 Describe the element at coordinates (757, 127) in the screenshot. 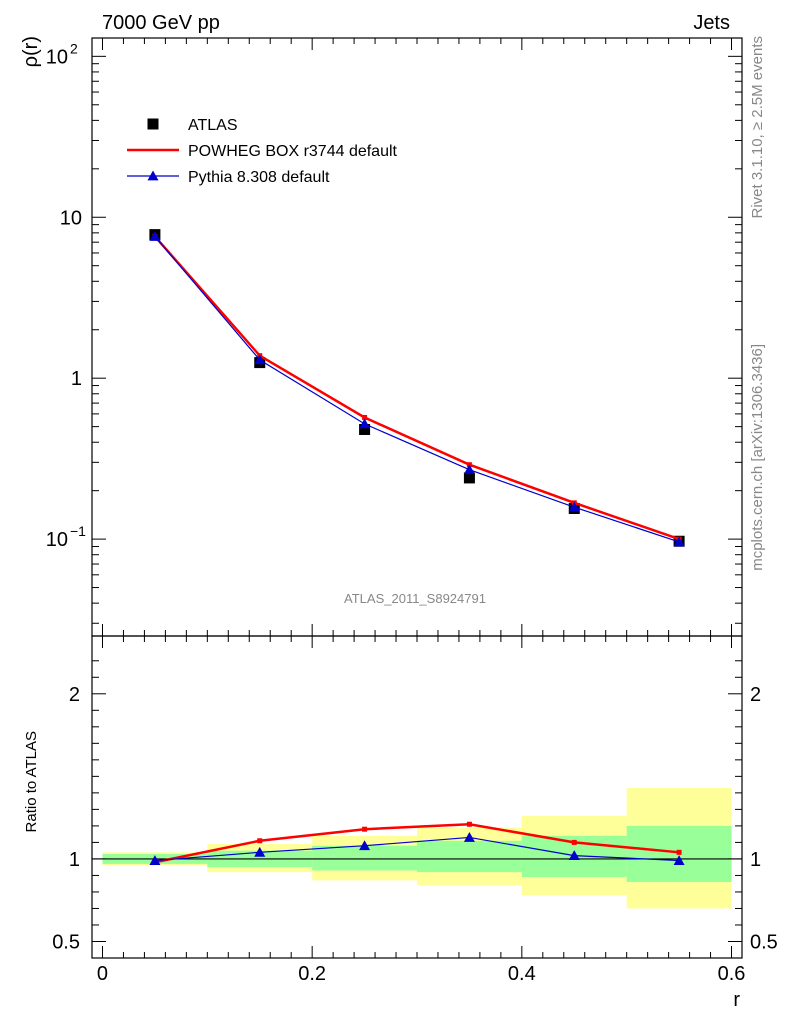

I see `rivet-label: Rivet 3.1.10, ≥ 2.5M events` at that location.